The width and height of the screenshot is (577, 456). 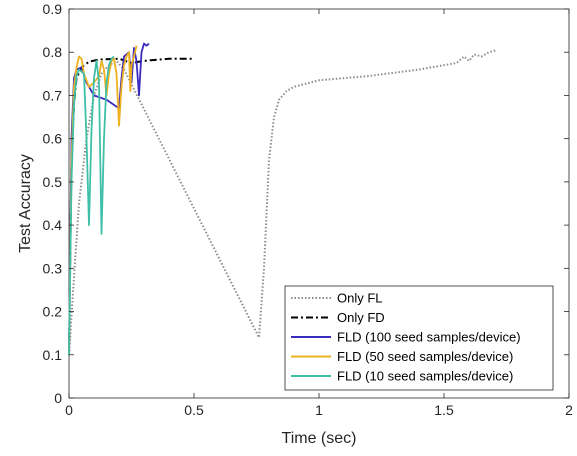 I want to click on y-tick-label: 0.4, so click(x=53, y=225).